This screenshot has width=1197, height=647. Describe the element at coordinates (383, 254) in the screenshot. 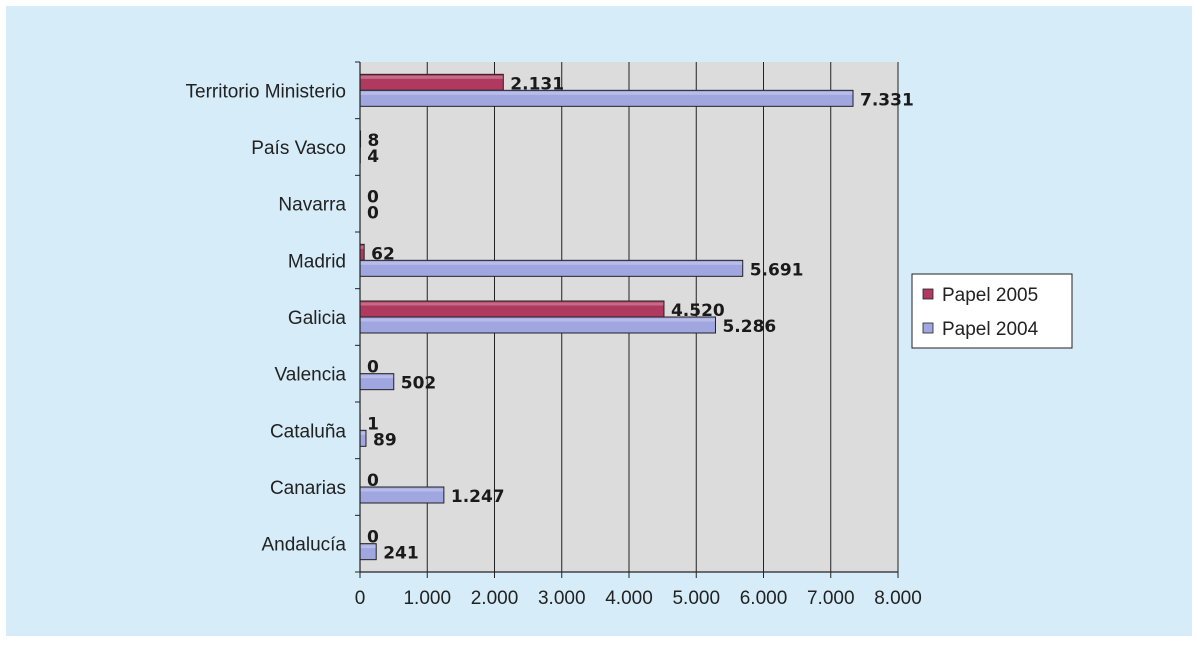

I see `data-label: 62` at that location.